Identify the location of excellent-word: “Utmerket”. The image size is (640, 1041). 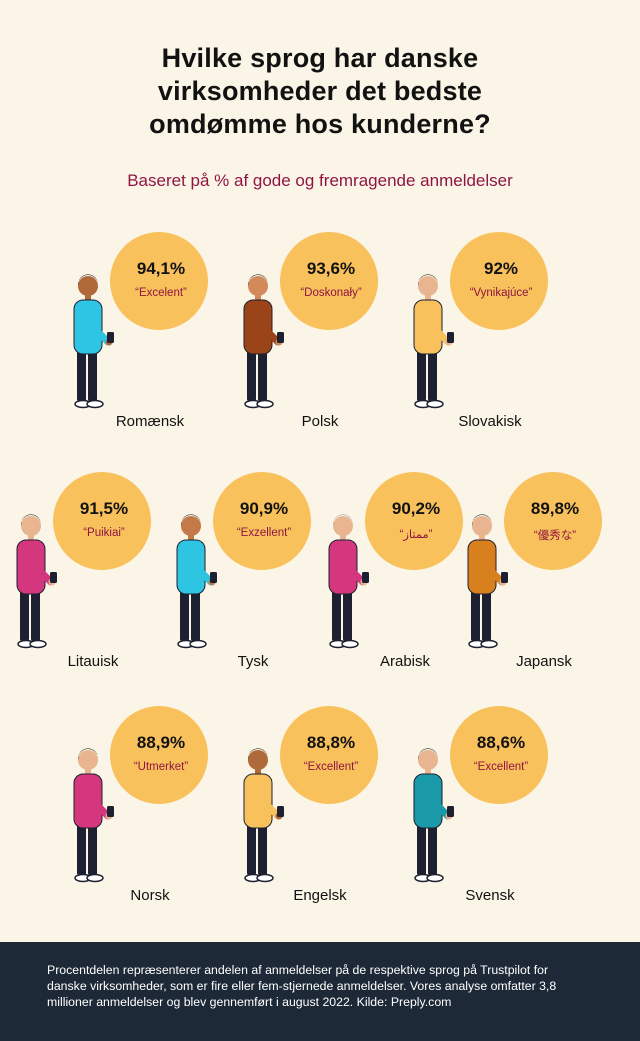
(161, 767).